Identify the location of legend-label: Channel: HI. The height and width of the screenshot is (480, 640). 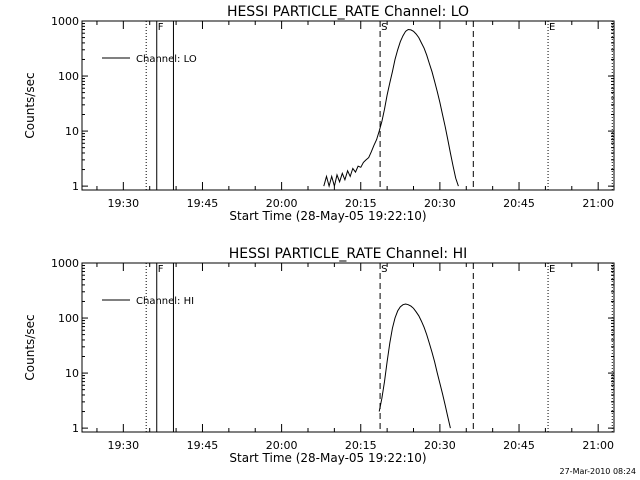
(165, 301).